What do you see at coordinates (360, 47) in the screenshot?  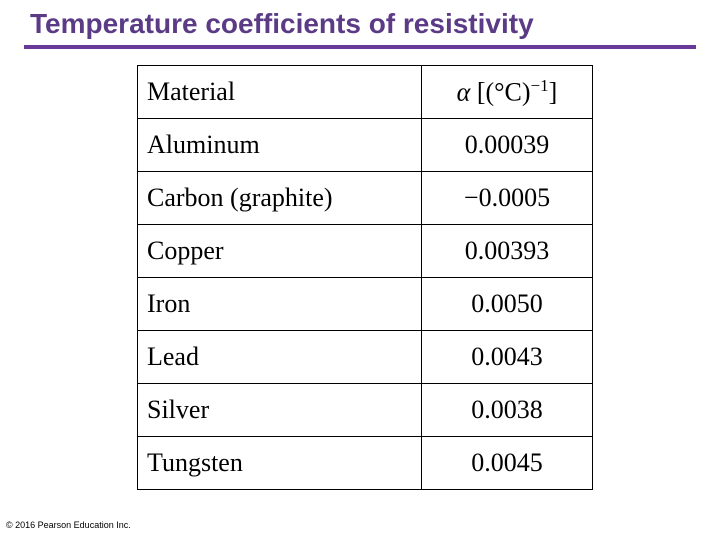 I see `title-divider` at bounding box center [360, 47].